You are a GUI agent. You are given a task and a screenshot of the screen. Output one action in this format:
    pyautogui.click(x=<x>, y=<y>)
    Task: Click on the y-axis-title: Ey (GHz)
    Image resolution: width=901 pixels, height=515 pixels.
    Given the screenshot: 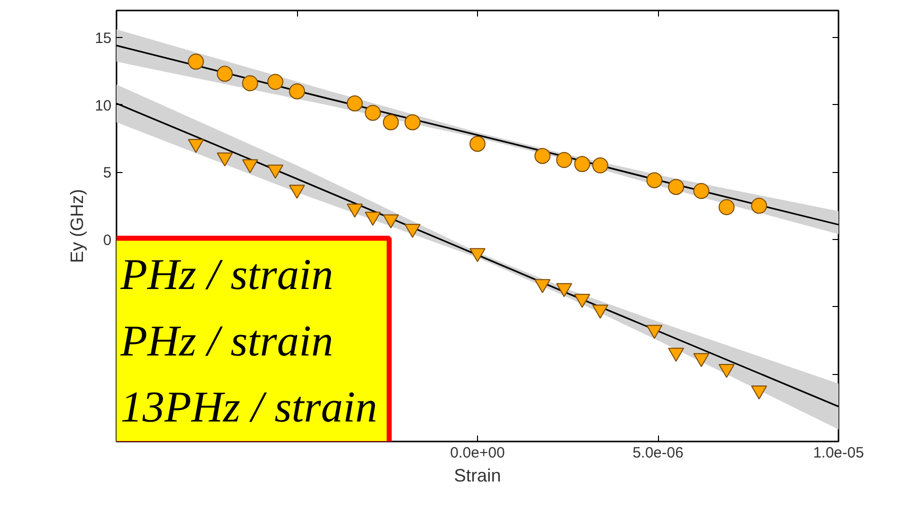 What is the action you would take?
    pyautogui.click(x=76, y=226)
    